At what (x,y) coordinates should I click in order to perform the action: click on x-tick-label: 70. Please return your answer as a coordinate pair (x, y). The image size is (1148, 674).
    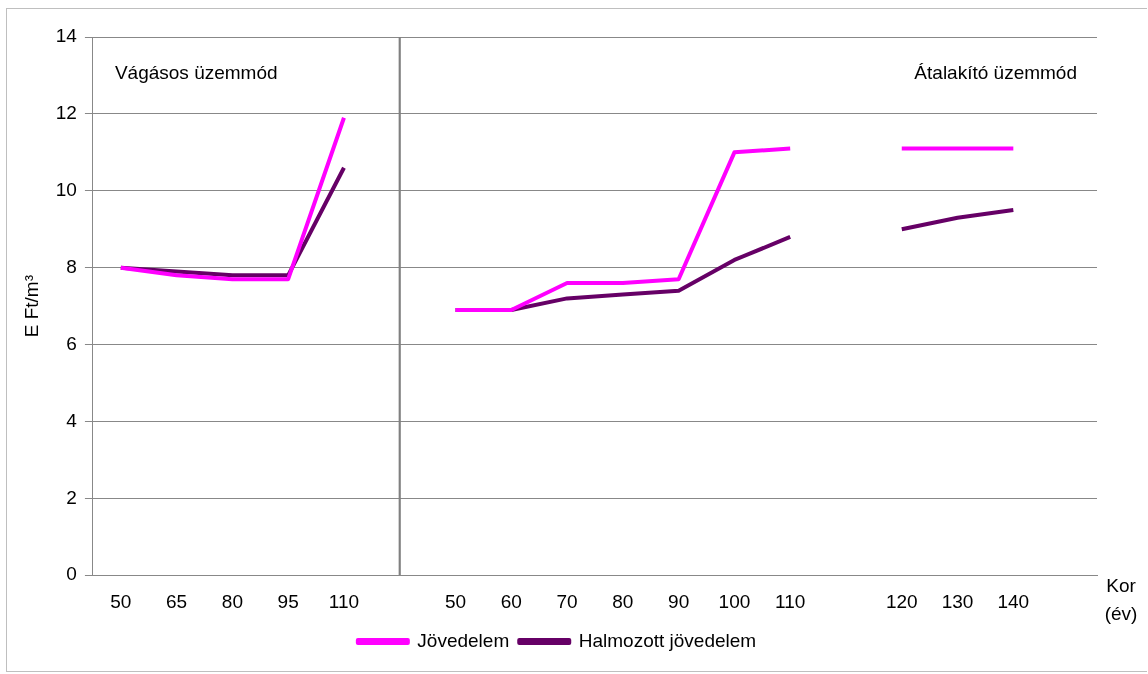
    Looking at the image, I should click on (567, 601).